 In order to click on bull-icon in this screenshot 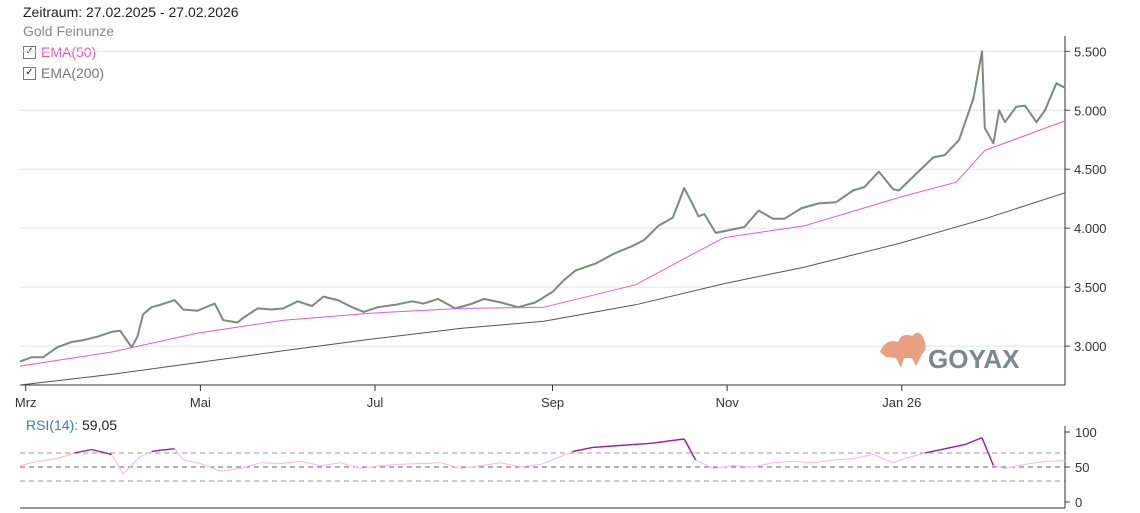, I will do `click(903, 350)`.